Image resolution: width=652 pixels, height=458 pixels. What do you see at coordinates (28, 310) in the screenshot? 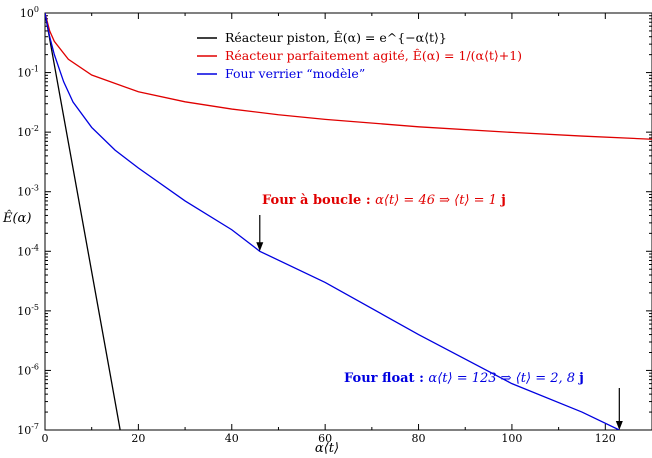
I see `y-tick-label: 10⁻⁵` at bounding box center [28, 310].